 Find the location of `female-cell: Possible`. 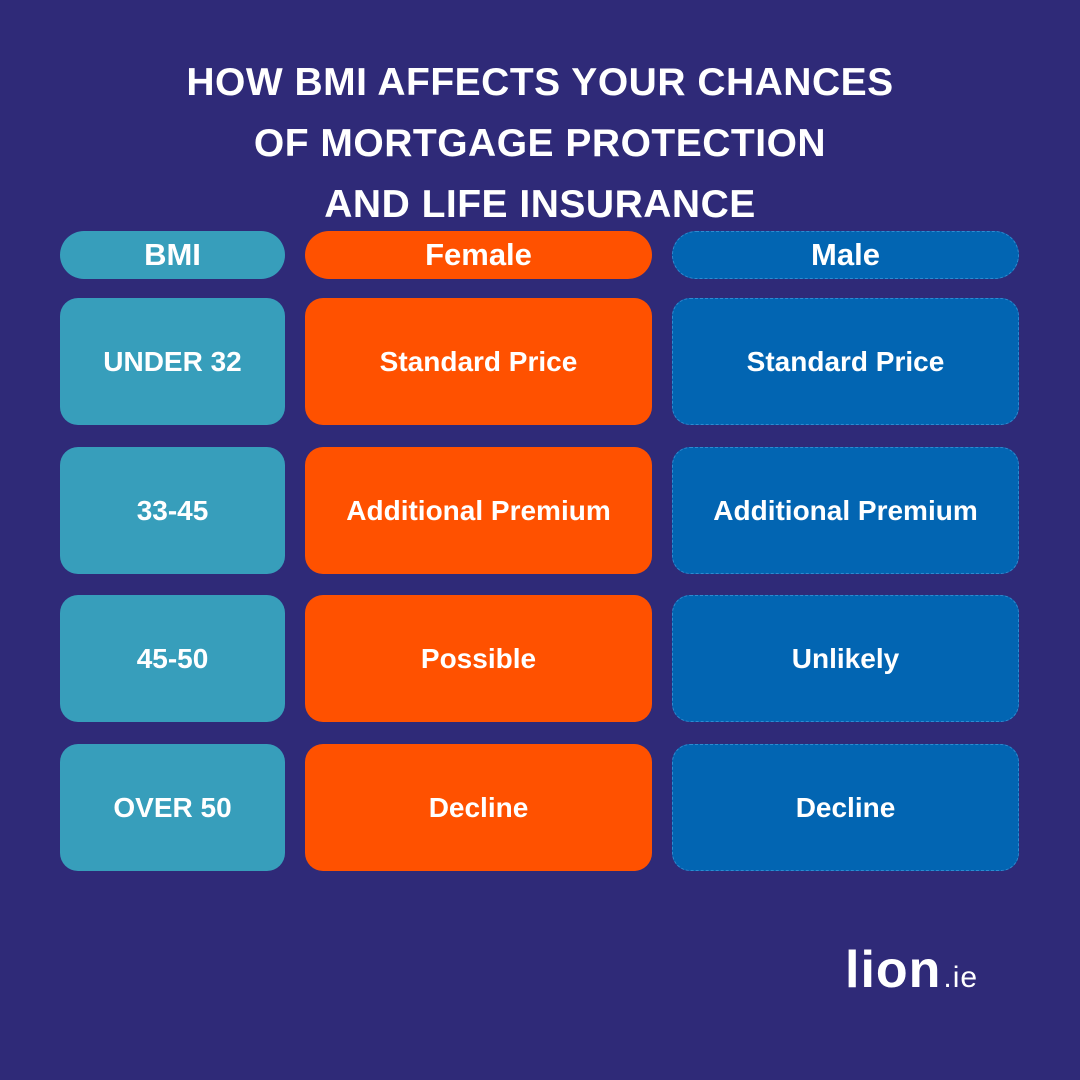

female-cell: Possible is located at coordinates (478, 658).